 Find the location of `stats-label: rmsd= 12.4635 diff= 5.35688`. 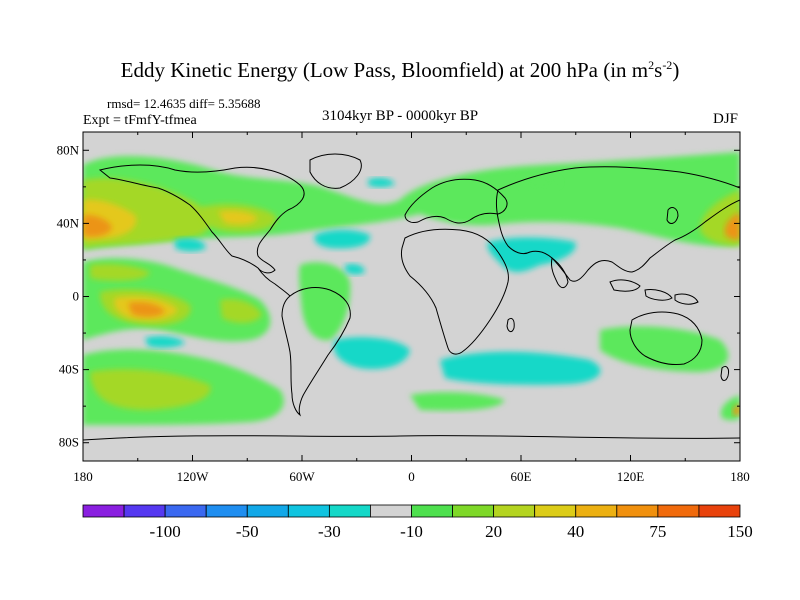

stats-label: rmsd= 12.4635 diff= 5.35688 is located at coordinates (184, 103).